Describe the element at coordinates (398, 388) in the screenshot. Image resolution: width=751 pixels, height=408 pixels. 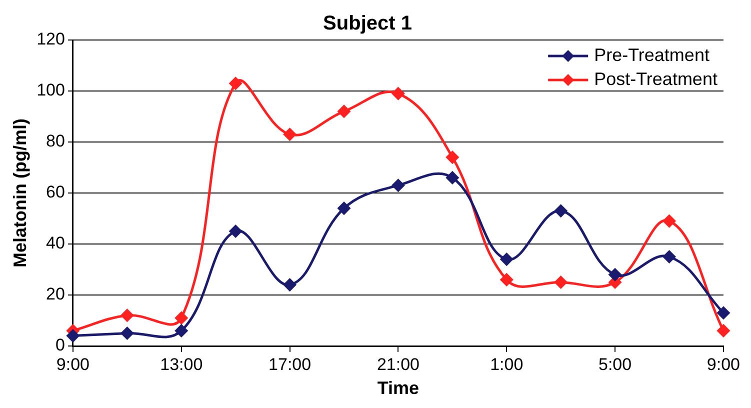
I see `x-axis-title: Time` at that location.